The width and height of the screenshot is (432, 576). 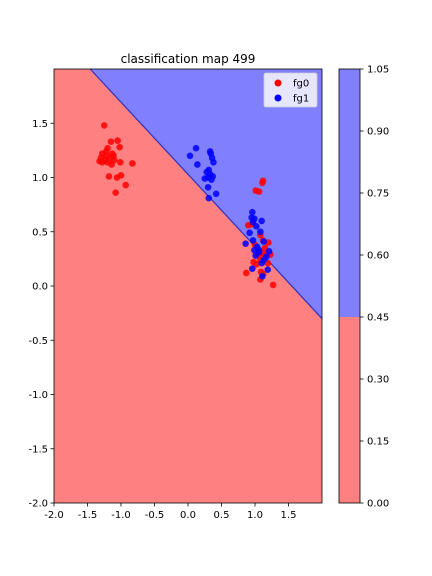 I want to click on colorbar-tick-label-4: 0.60, so click(x=378, y=256).